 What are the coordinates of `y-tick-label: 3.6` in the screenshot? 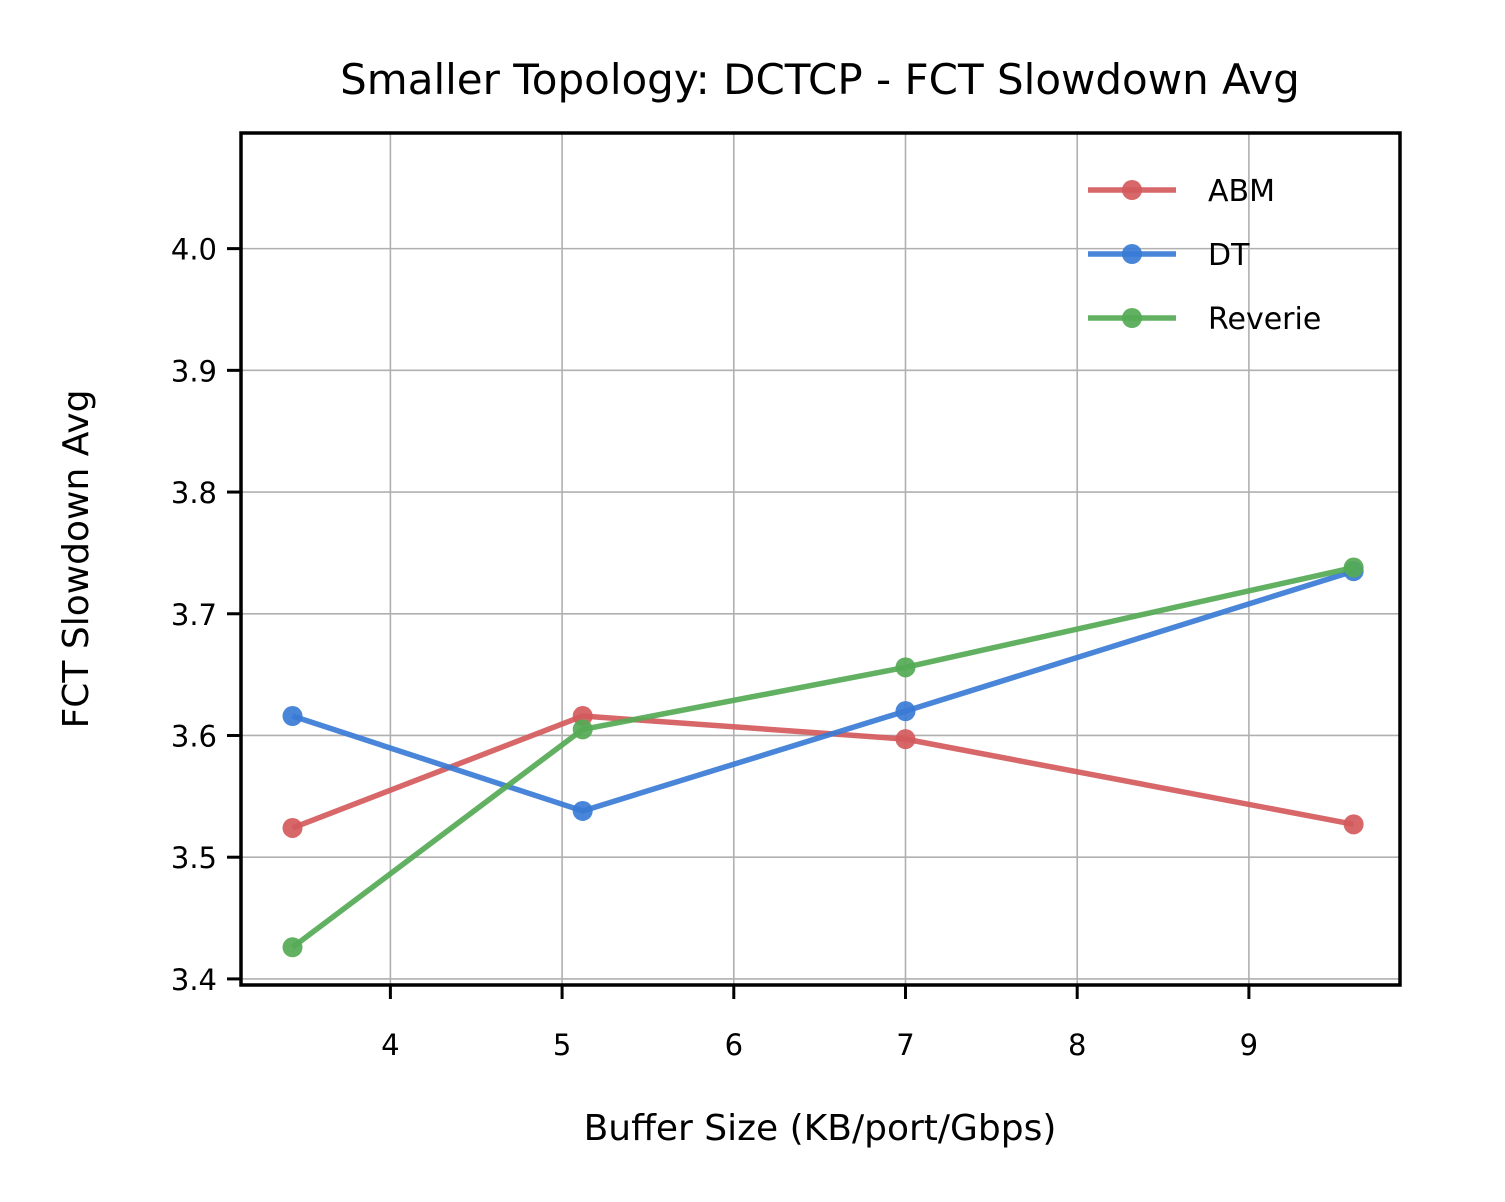 It's located at (194, 736).